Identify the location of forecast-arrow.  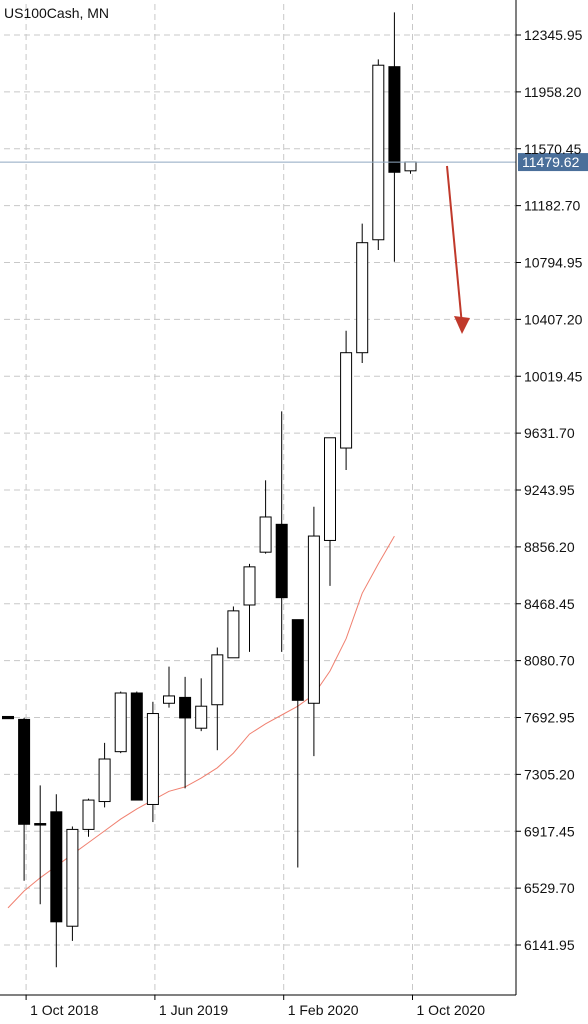
(458, 249).